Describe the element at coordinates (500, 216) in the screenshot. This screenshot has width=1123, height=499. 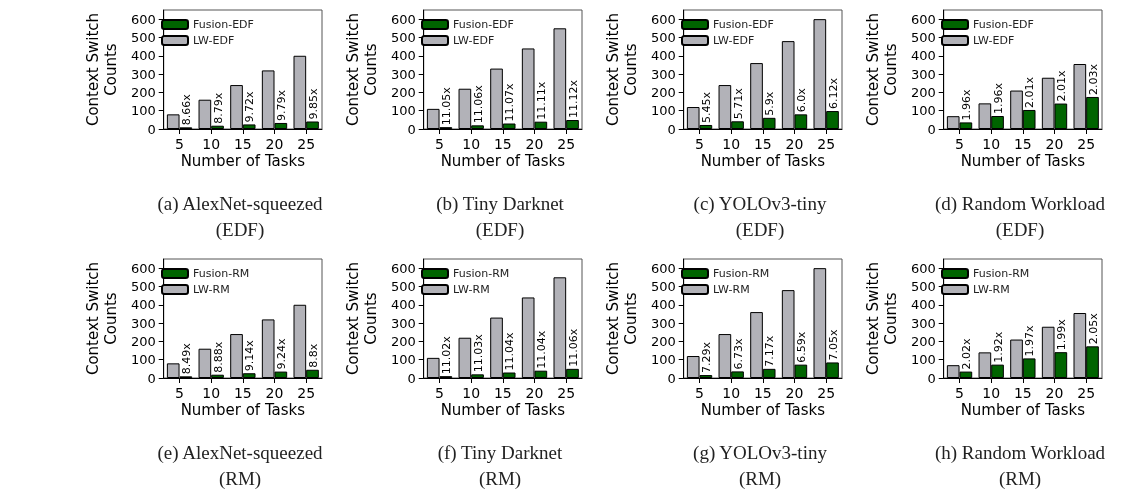
I see `text: (b) Tiny Darknet (EDF)` at that location.